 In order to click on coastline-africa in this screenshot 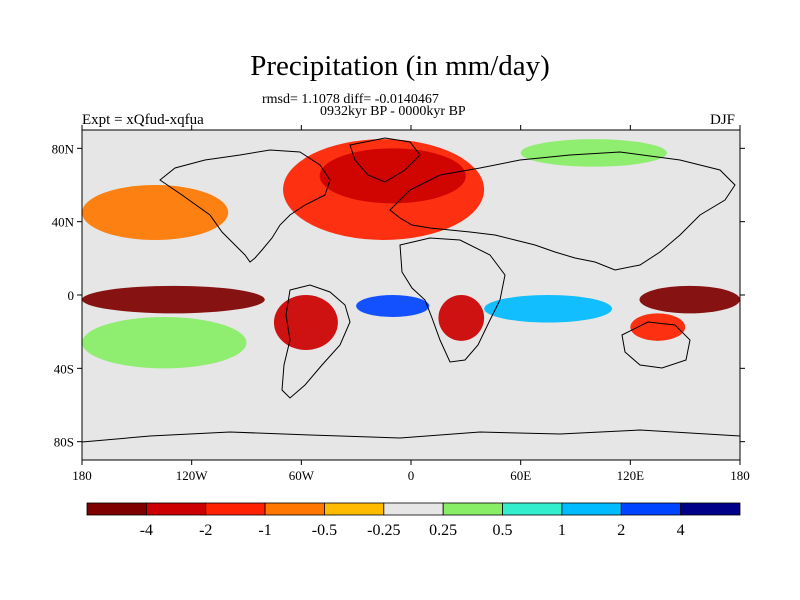, I will do `click(452, 300)`.